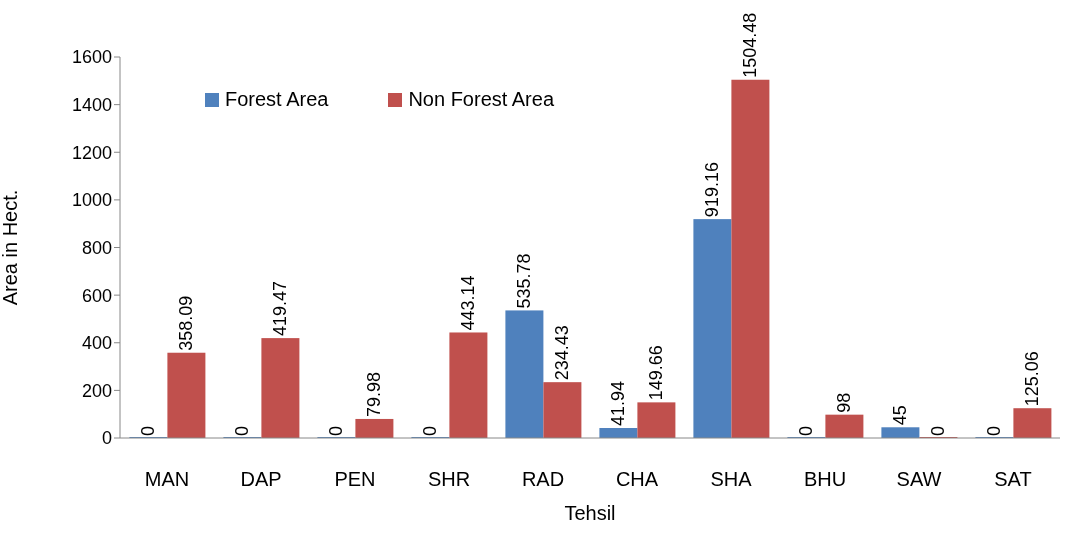 This screenshot has height=545, width=1068. Describe the element at coordinates (844, 402) in the screenshot. I see `data-label: 98` at that location.